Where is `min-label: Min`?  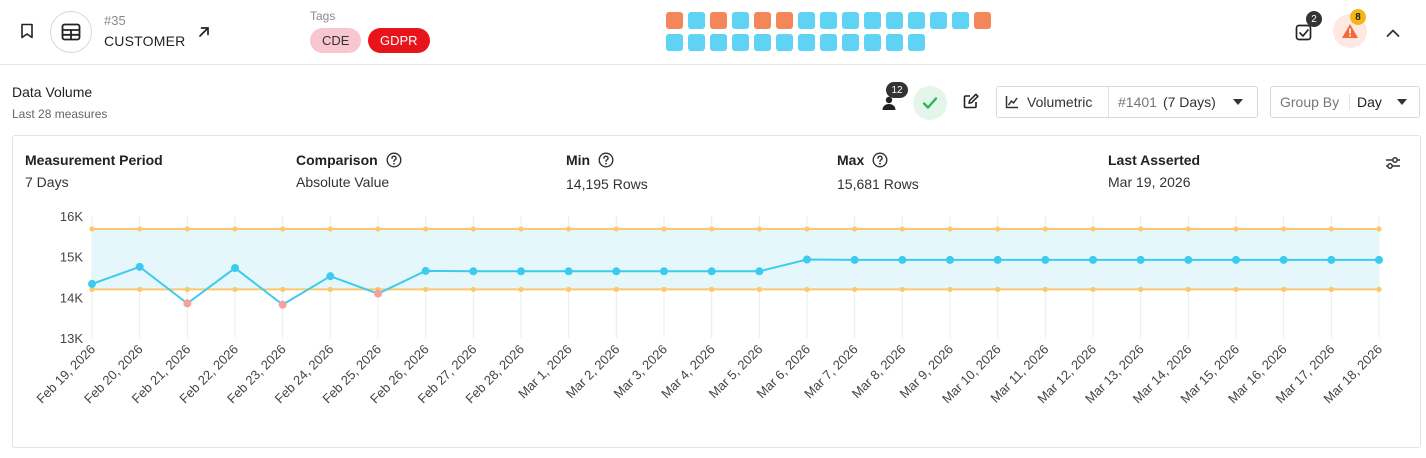 min-label: Min is located at coordinates (578, 160).